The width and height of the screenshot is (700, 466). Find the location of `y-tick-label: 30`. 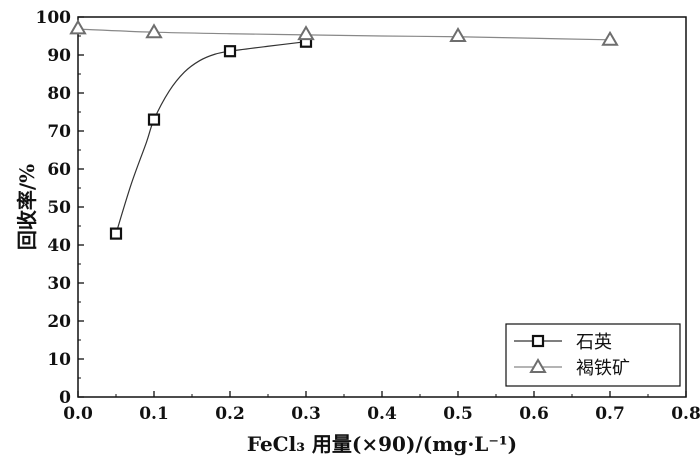

y-tick-label: 30 is located at coordinates (59, 284).